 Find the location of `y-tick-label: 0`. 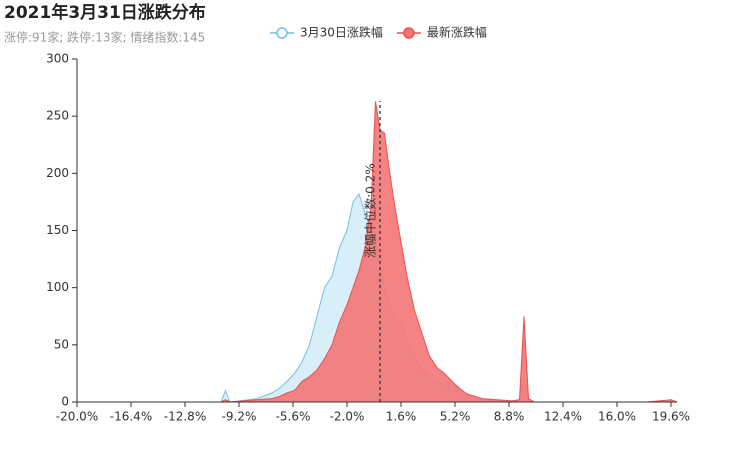

y-tick-label: 0 is located at coordinates (65, 402).